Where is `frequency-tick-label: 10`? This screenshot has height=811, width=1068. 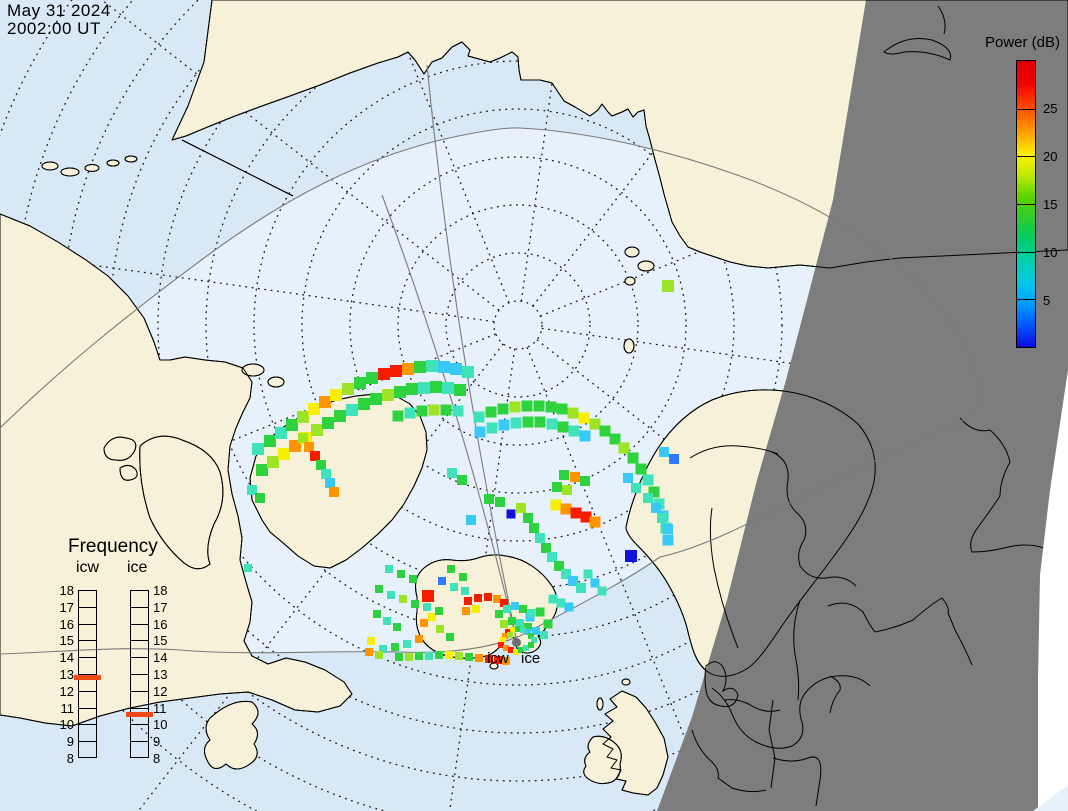
frequency-tick-label: 10 is located at coordinates (160, 725).